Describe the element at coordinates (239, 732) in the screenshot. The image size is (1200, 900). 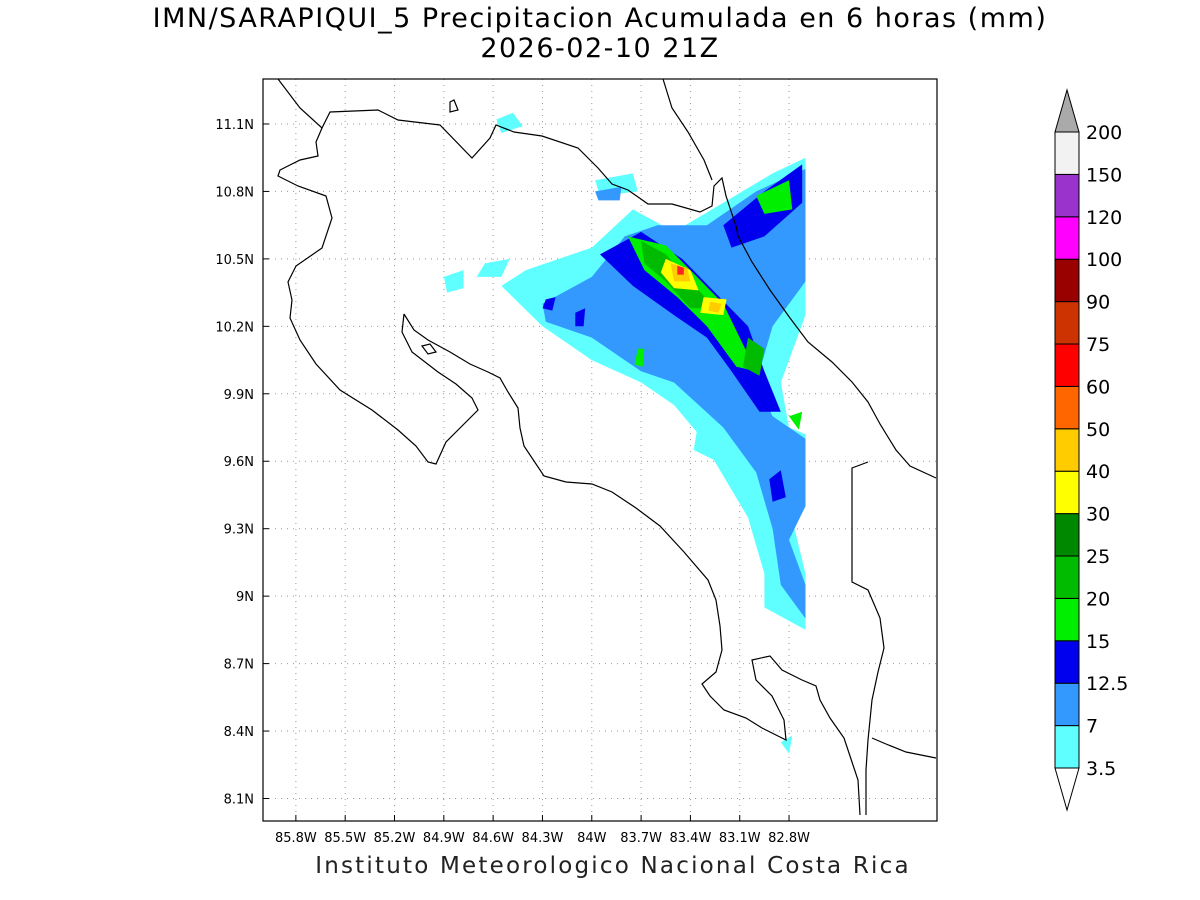
I see `y-tick-label: 8.4N` at that location.